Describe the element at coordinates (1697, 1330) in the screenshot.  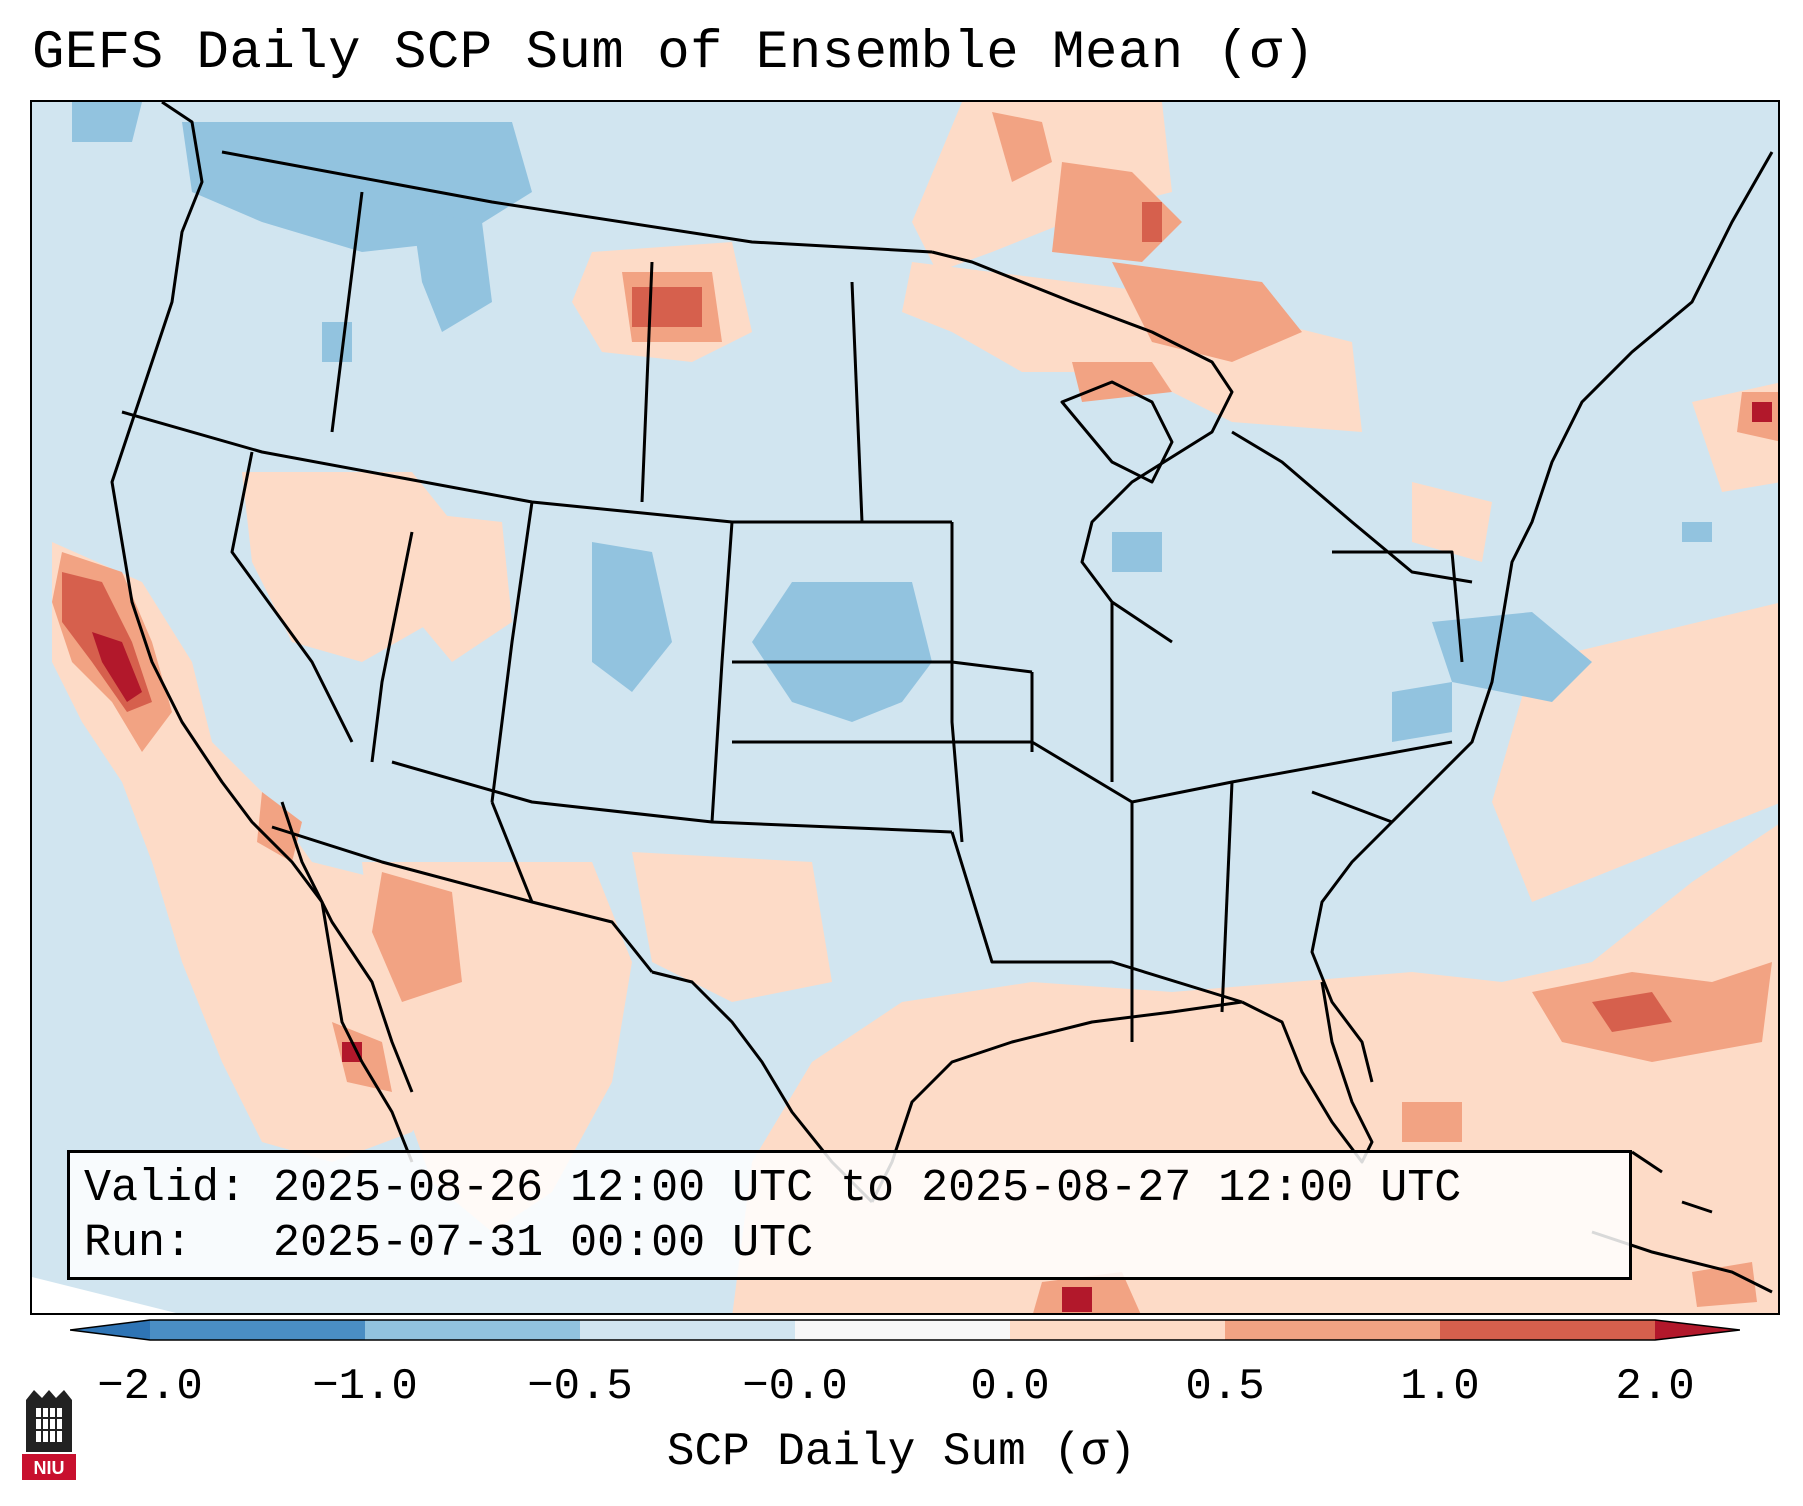
I see `colorbar-over-triangle` at that location.